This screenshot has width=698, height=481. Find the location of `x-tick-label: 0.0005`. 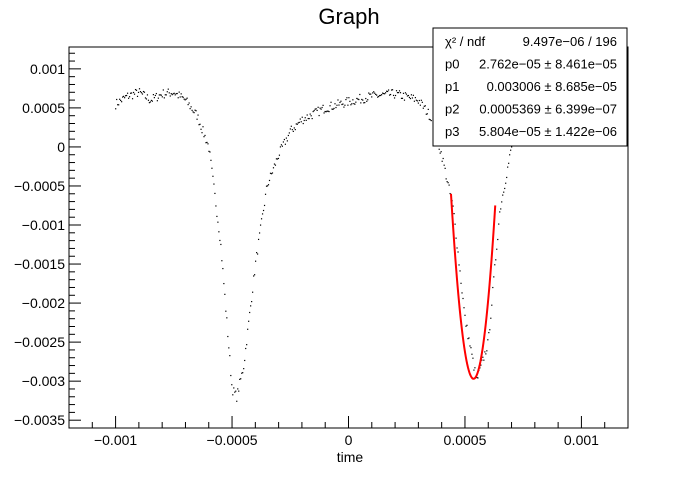

x-tick-label: 0.0005 is located at coordinates (465, 440).